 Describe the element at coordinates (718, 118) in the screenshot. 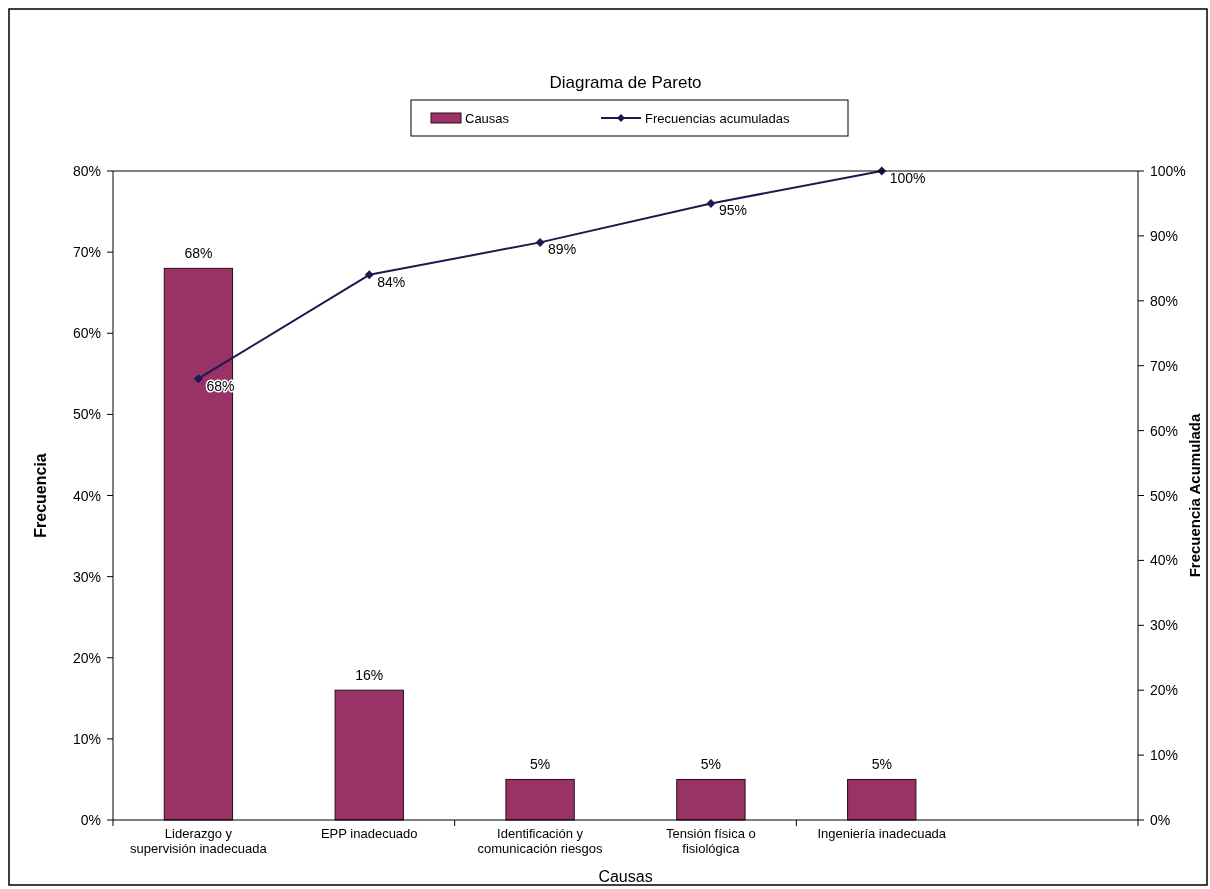

I see `legend-label: Frecuencias acumuladas` at that location.